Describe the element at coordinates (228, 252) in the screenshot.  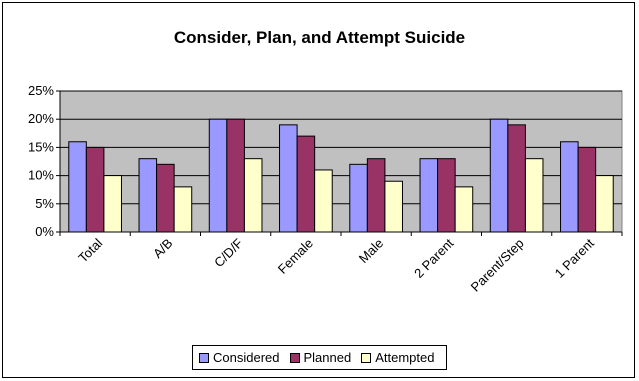
I see `x-tick-label: C/D/F` at that location.